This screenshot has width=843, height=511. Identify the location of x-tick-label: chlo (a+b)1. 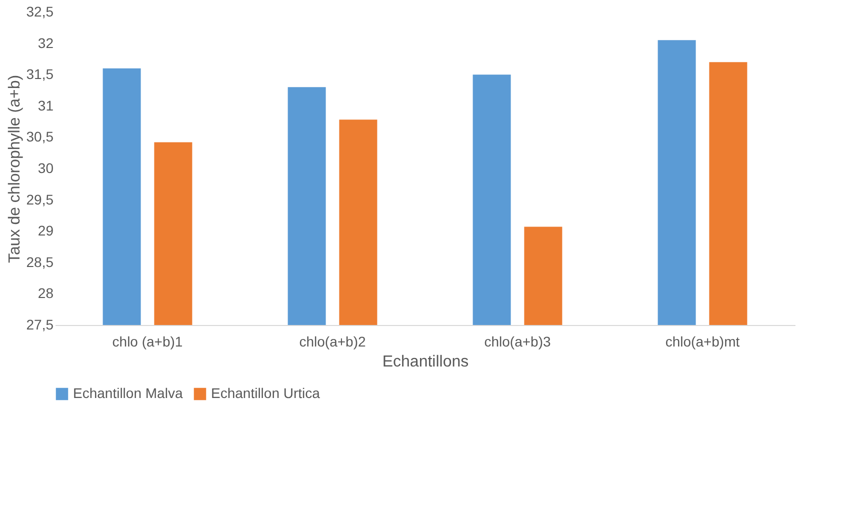
(147, 342).